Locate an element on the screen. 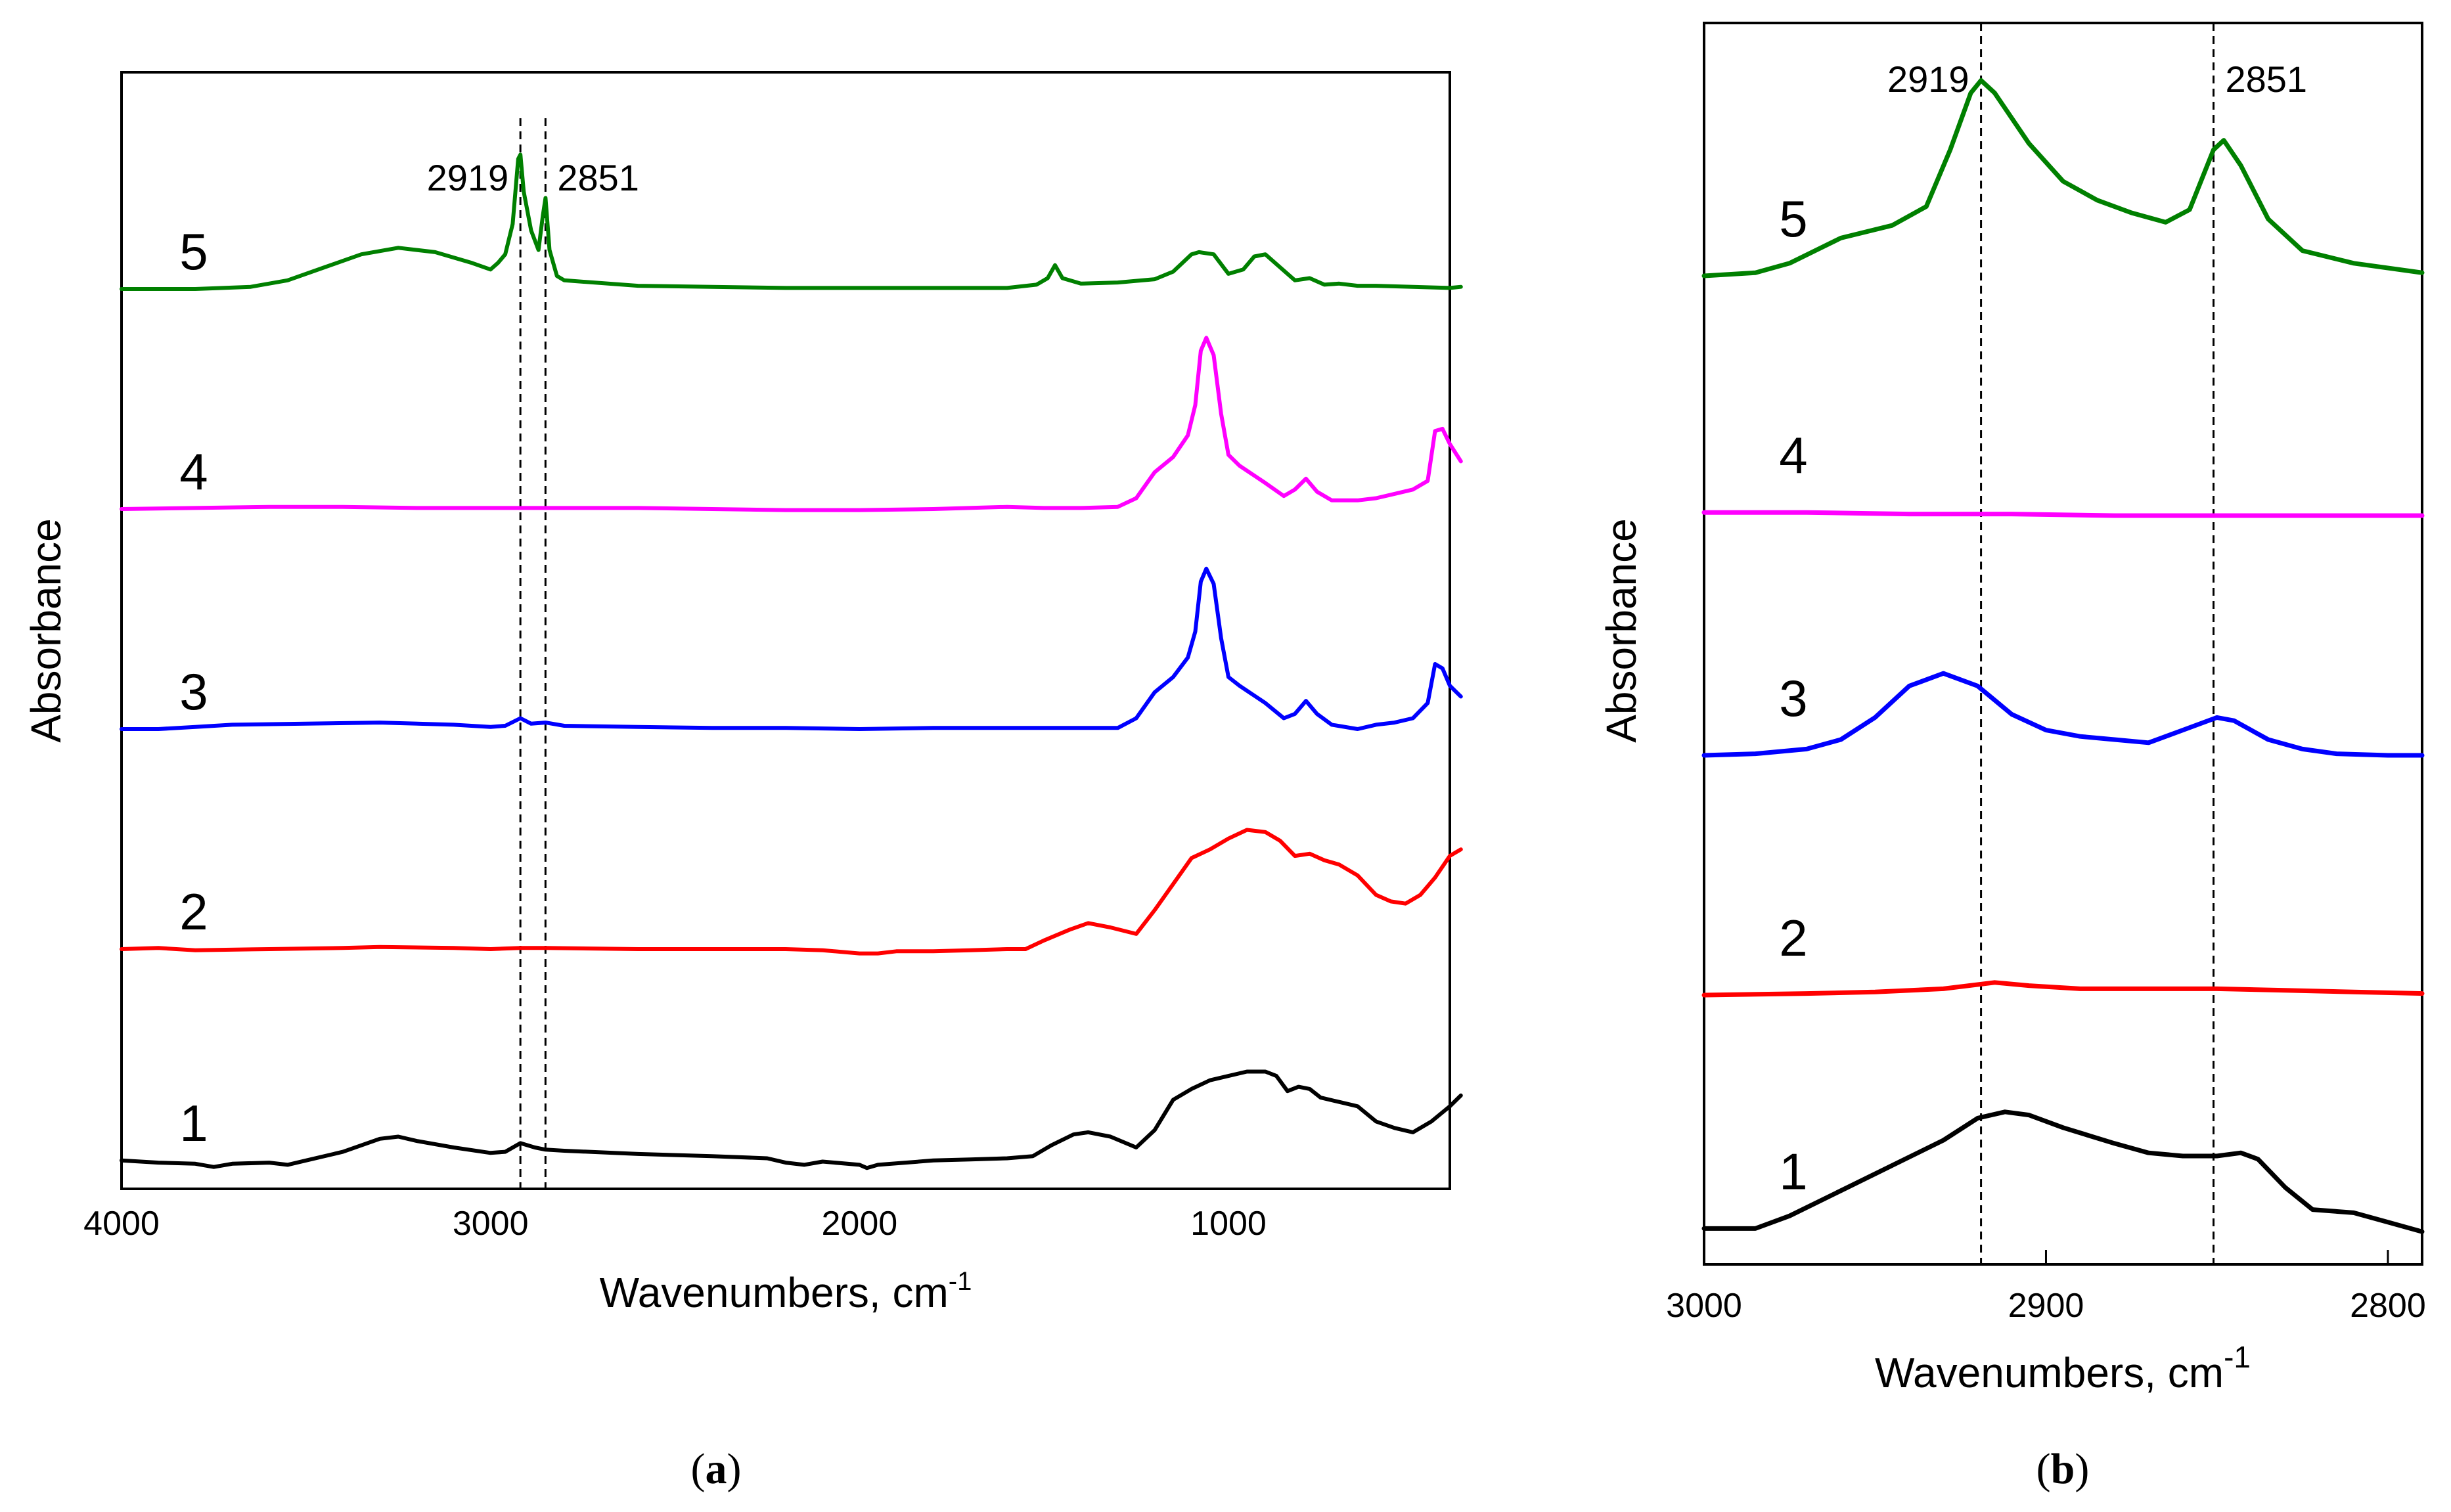 The width and height of the screenshot is (2451, 1512). x-axis-ticks-b: 3000 2900 2800 is located at coordinates (2046, 1287).